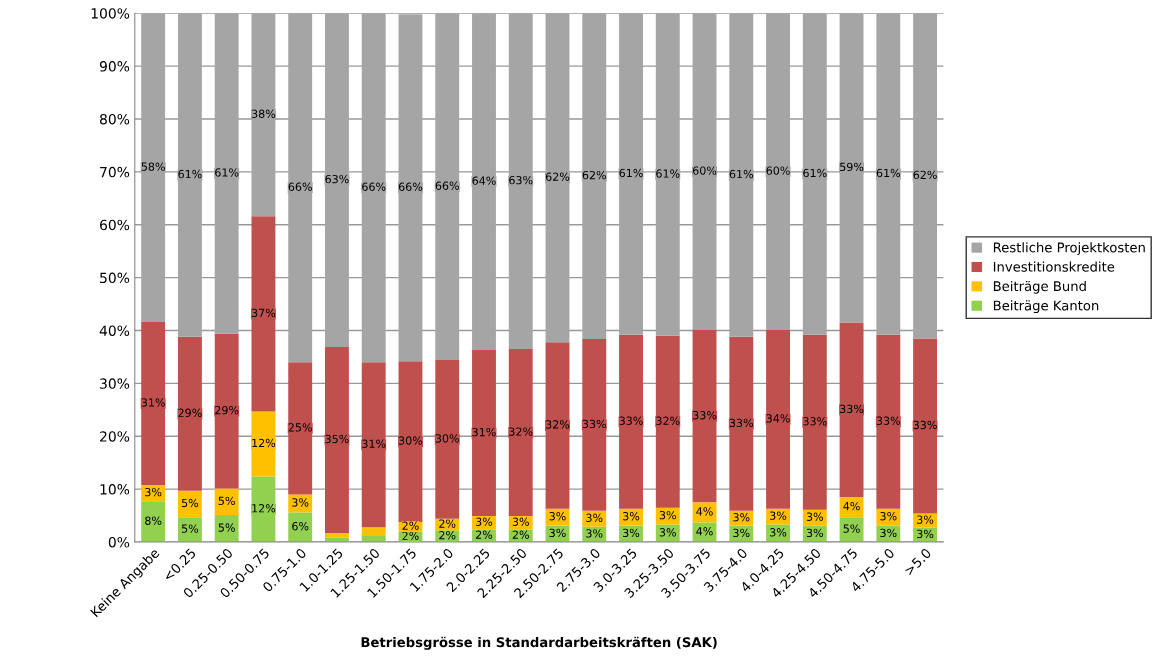 This screenshot has height=661, width=1172. Describe the element at coordinates (115, 278) in the screenshot. I see `y-tick-label: 50%` at that location.